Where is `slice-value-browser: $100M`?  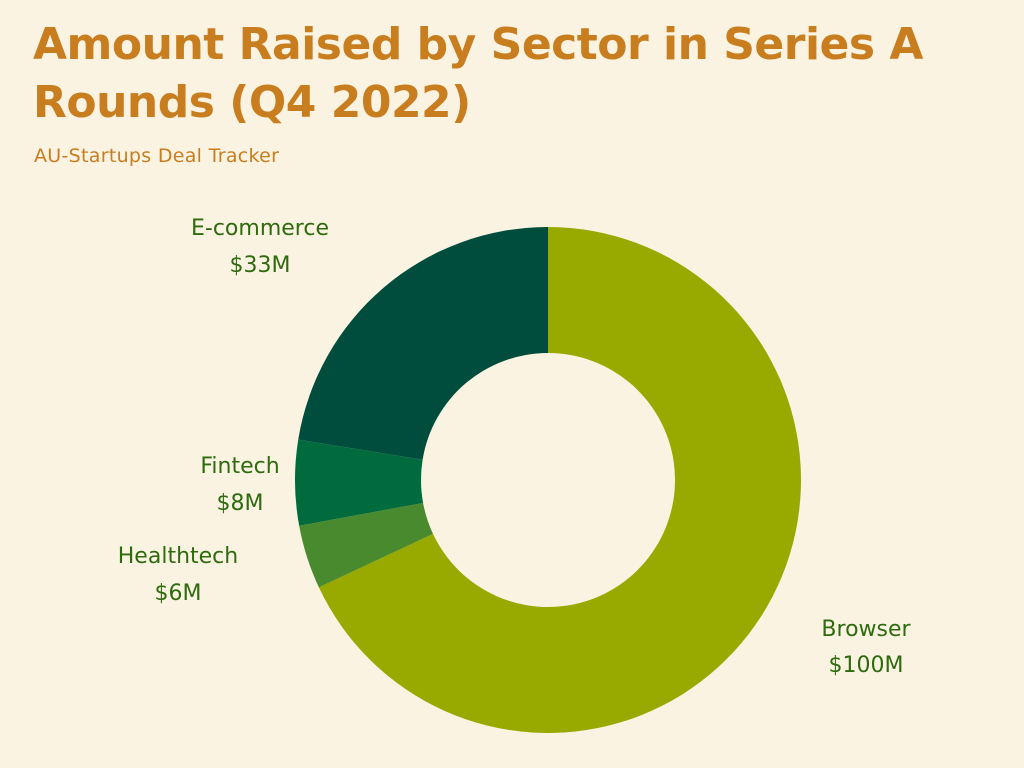
slice-value-browser: $100M is located at coordinates (866, 665).